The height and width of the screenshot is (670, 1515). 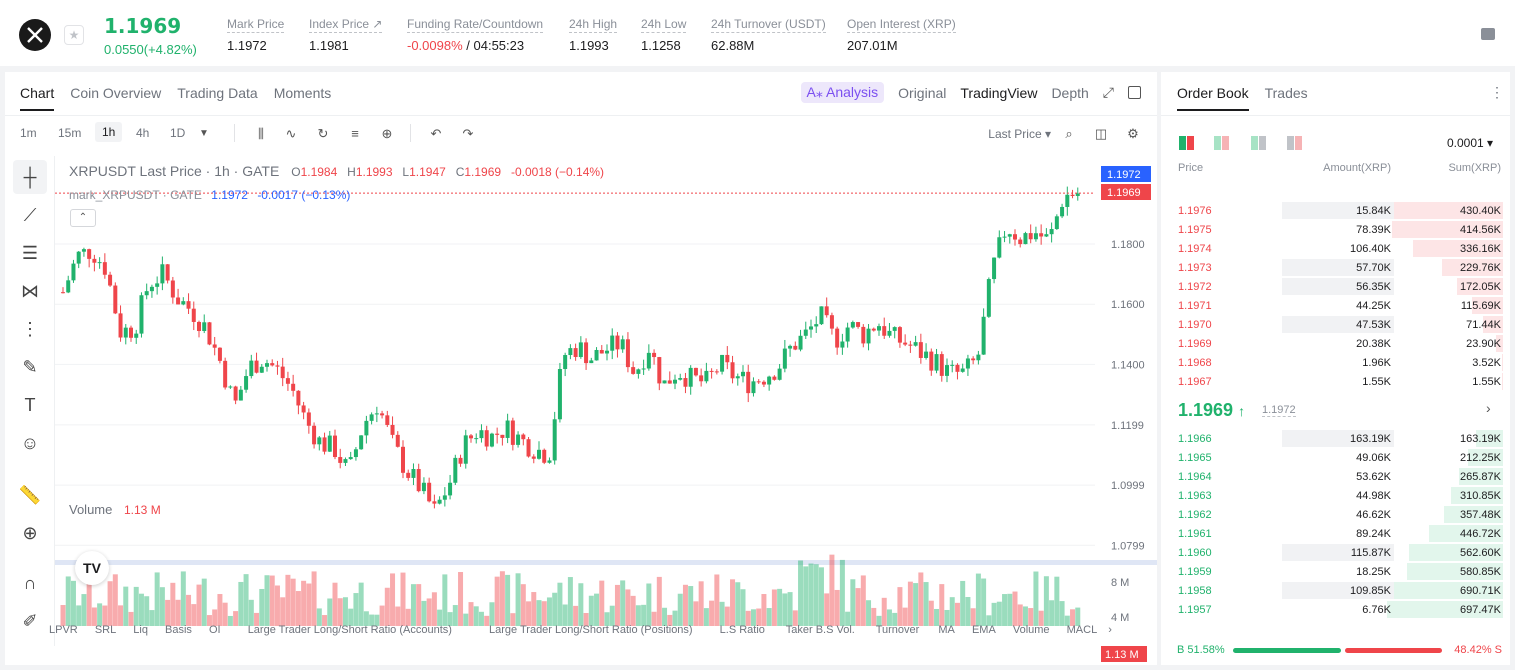 I want to click on stat-index-price: Index Price ↗ 1.1981, so click(x=346, y=35).